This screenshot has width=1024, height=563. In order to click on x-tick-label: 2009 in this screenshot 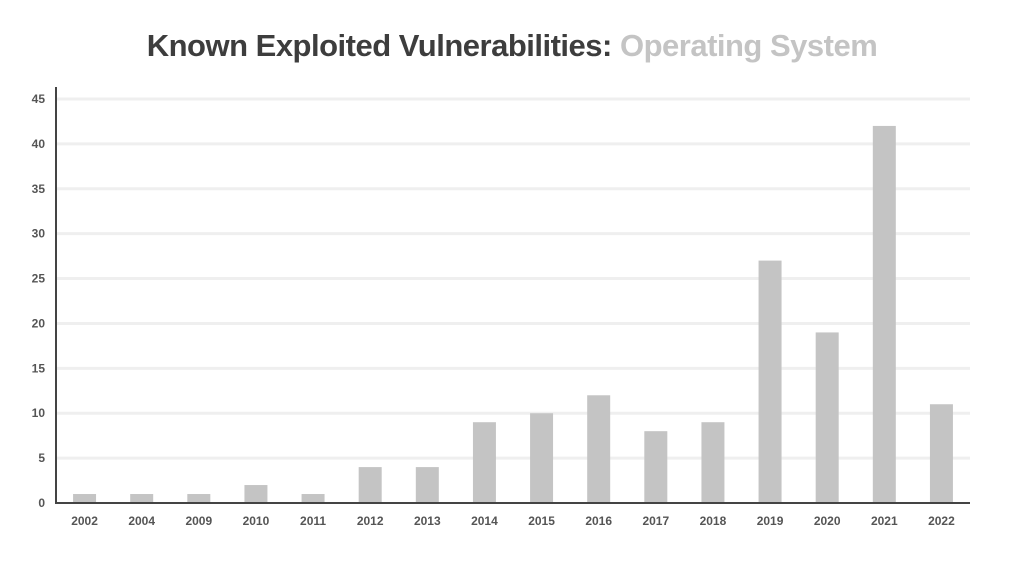, I will do `click(198, 521)`.